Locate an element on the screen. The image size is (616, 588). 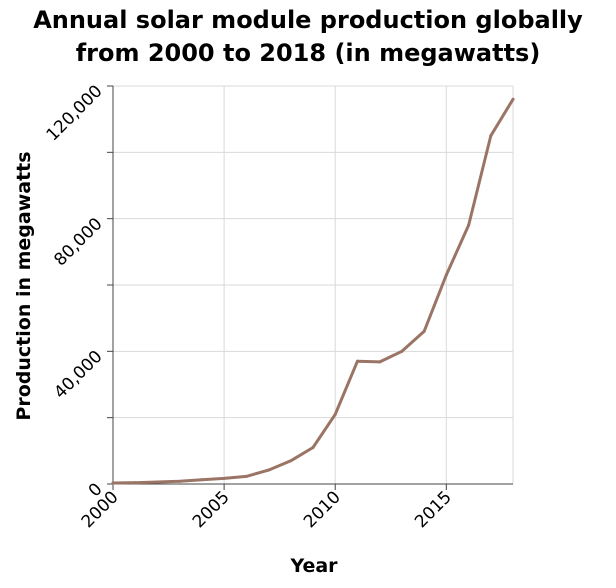
chart-title-line-1: Annual solar module production globally is located at coordinates (308, 20).